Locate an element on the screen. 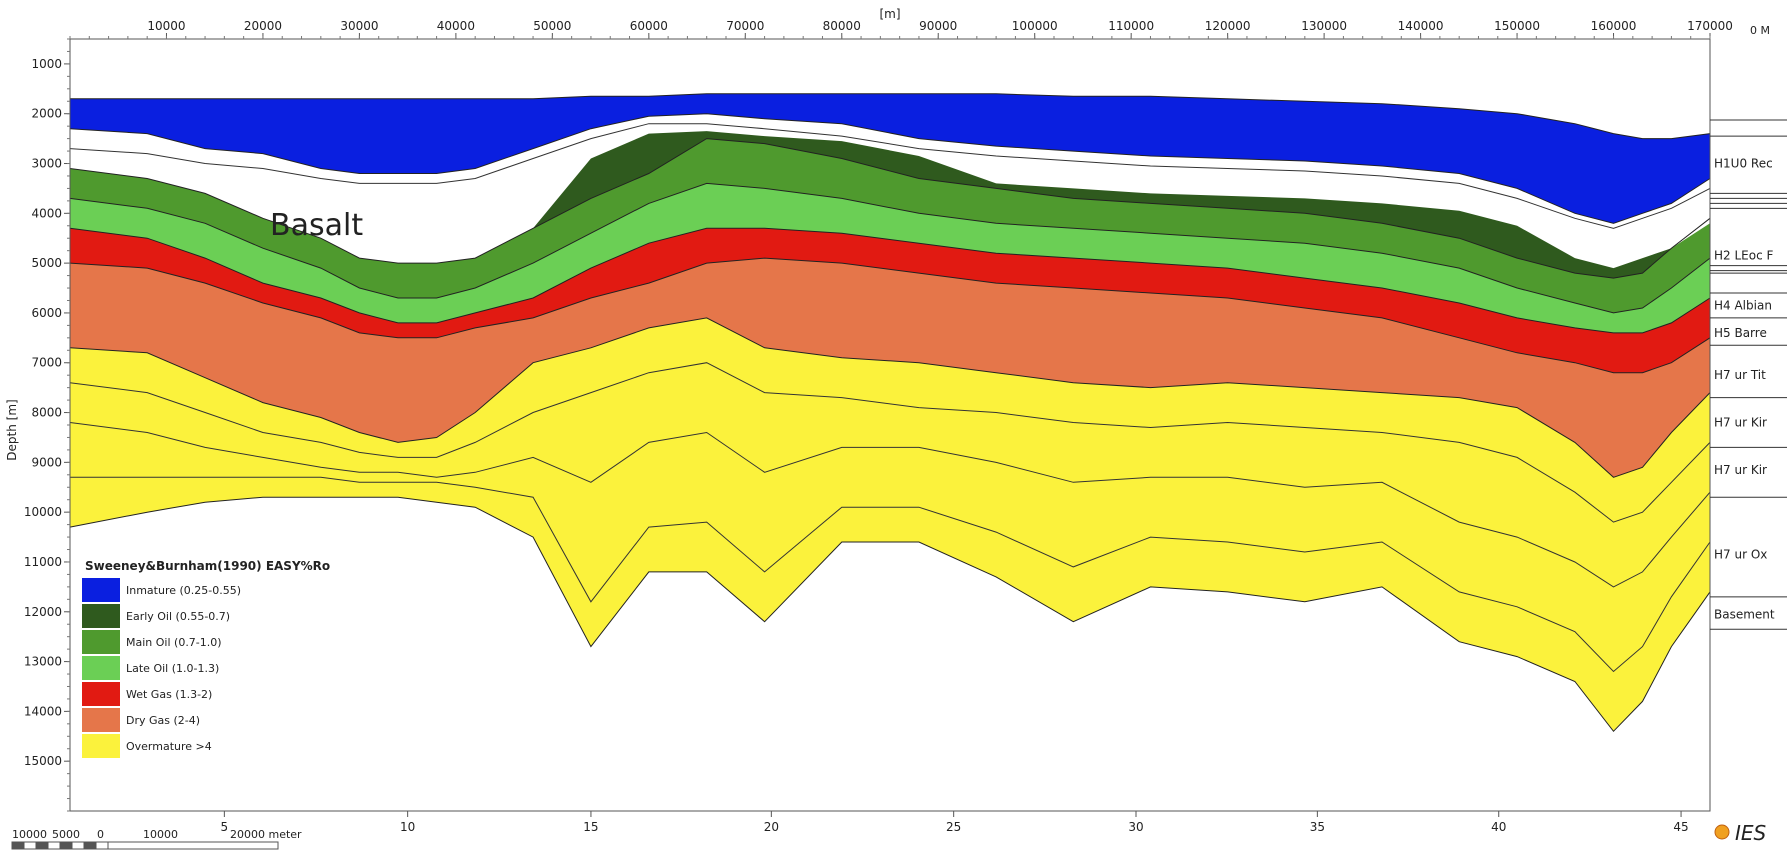  y-tick-label: 6000 is located at coordinates (46, 313).